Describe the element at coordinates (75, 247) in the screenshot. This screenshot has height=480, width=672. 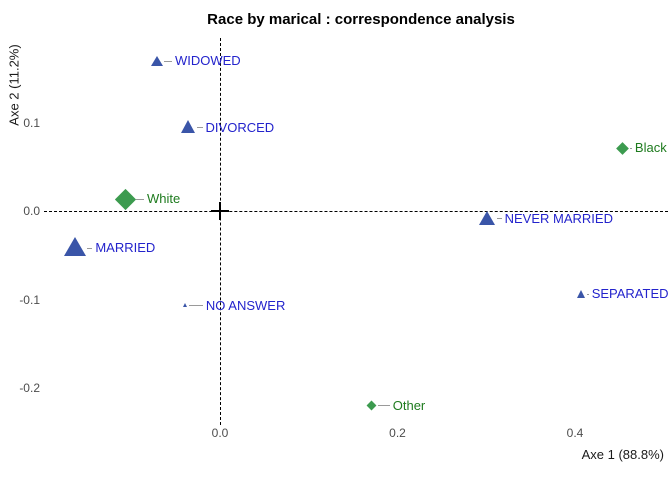
I see `point-married` at that location.